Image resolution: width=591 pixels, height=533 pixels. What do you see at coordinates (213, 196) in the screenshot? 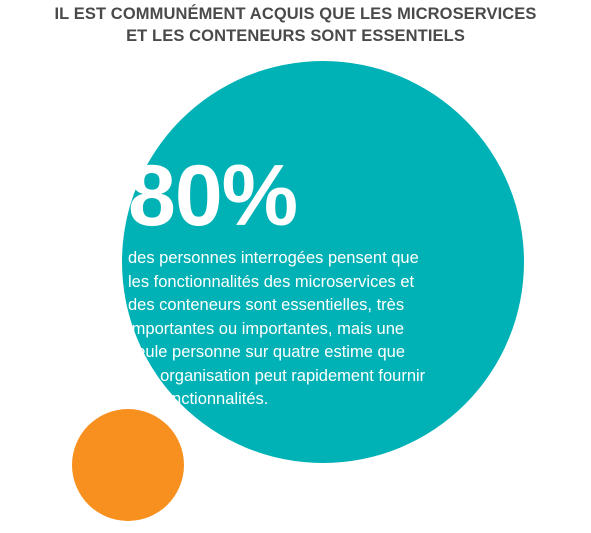
I see `stat-value: 80%` at bounding box center [213, 196].